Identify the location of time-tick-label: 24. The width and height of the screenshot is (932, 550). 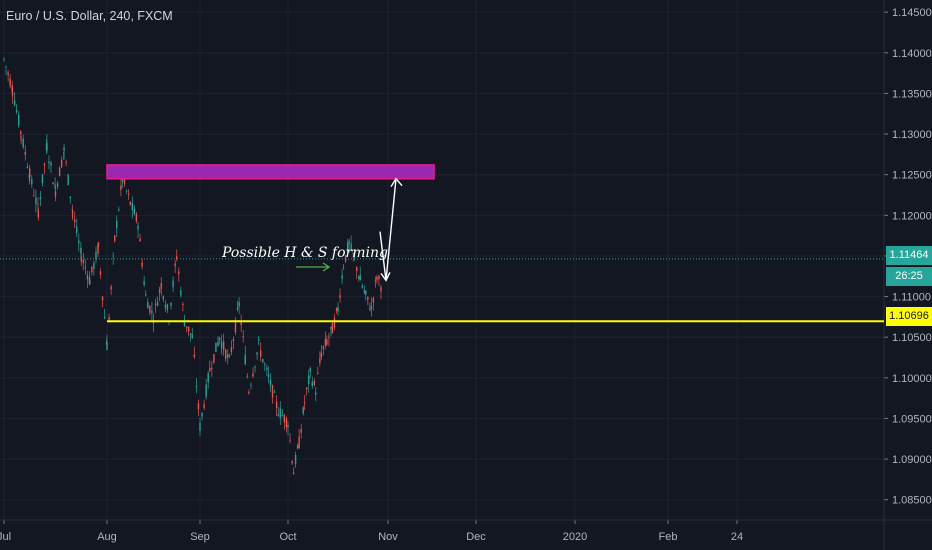
(737, 537).